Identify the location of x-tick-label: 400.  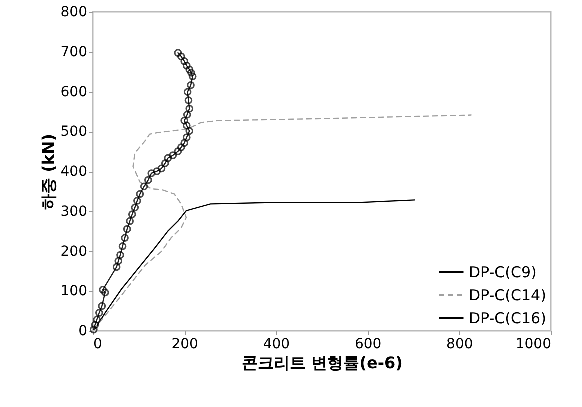
(276, 344).